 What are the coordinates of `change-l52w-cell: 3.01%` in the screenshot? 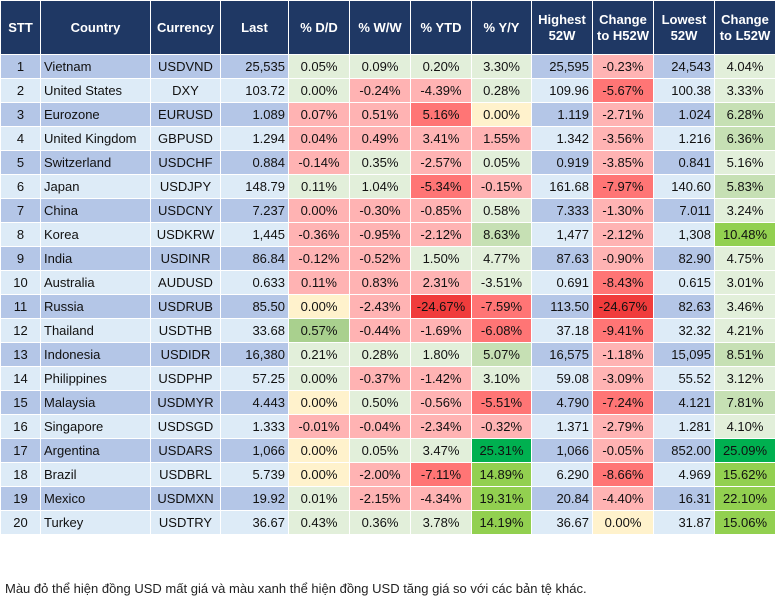 It's located at (745, 282).